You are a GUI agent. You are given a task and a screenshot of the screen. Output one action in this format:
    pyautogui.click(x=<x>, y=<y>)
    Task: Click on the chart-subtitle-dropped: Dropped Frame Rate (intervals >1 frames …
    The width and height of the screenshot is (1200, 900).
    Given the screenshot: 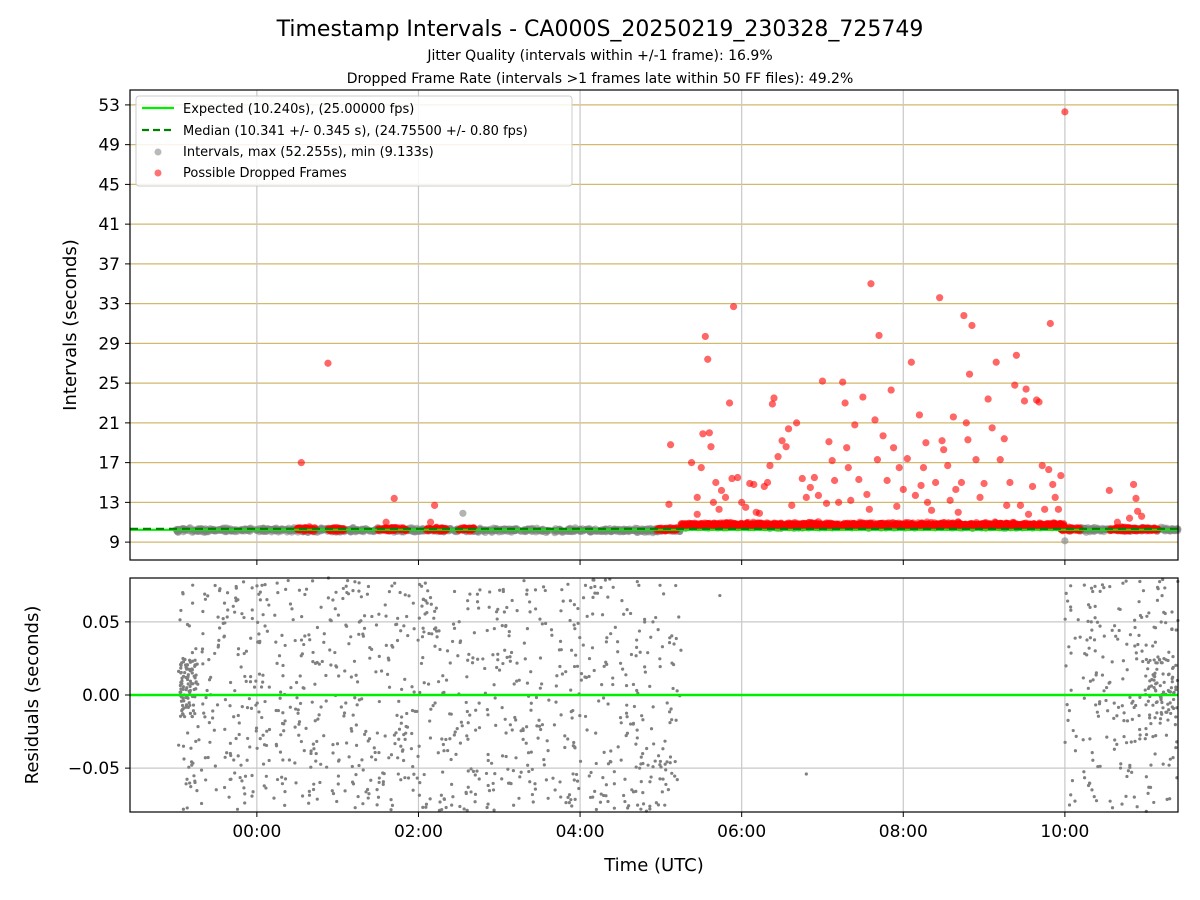 What is the action you would take?
    pyautogui.click(x=600, y=79)
    